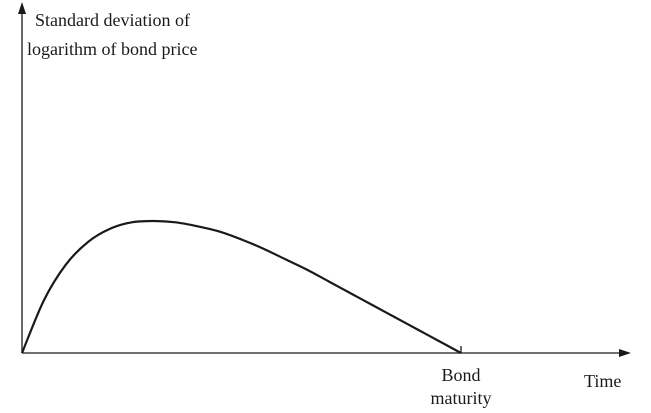  I want to click on bond-maturity-label-line-2: maturity, so click(461, 398).